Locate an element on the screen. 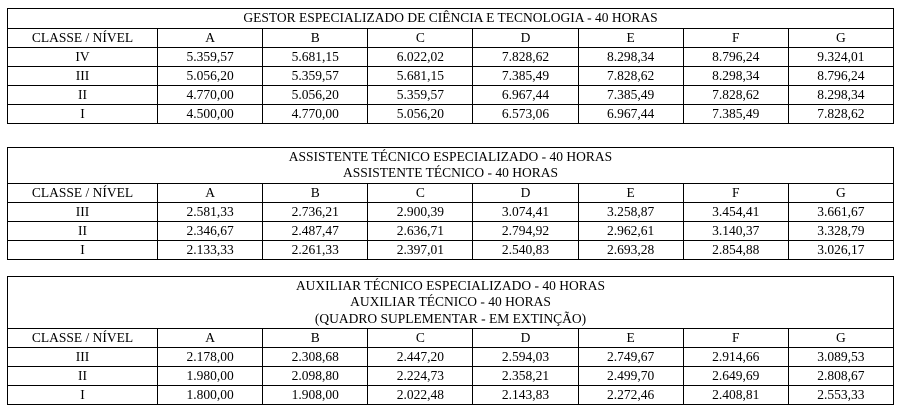 The image size is (901, 405). value-cell: 1.908,00 is located at coordinates (315, 395).